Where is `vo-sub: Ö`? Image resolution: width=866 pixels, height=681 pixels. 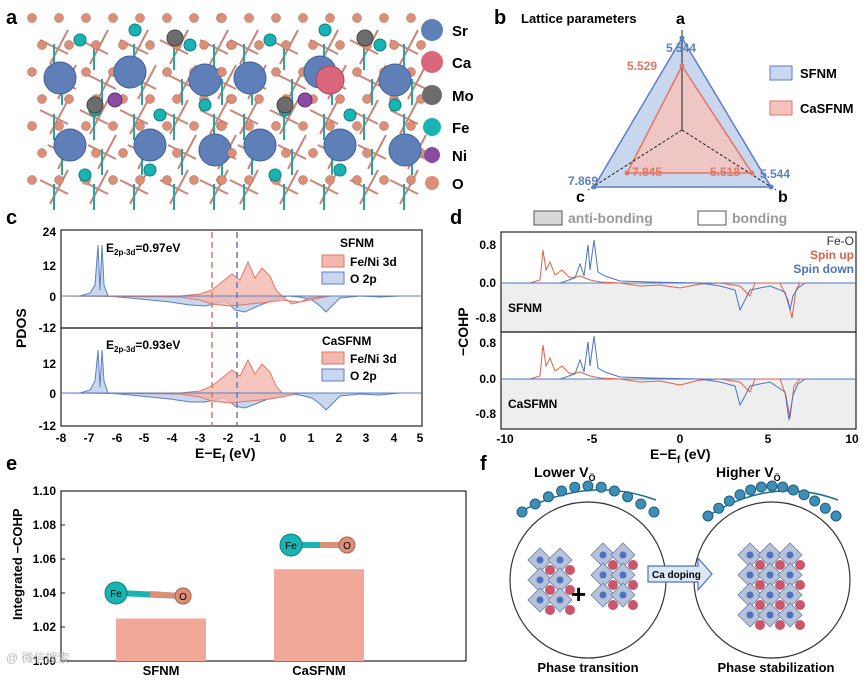 vo-sub: Ö is located at coordinates (591, 478).